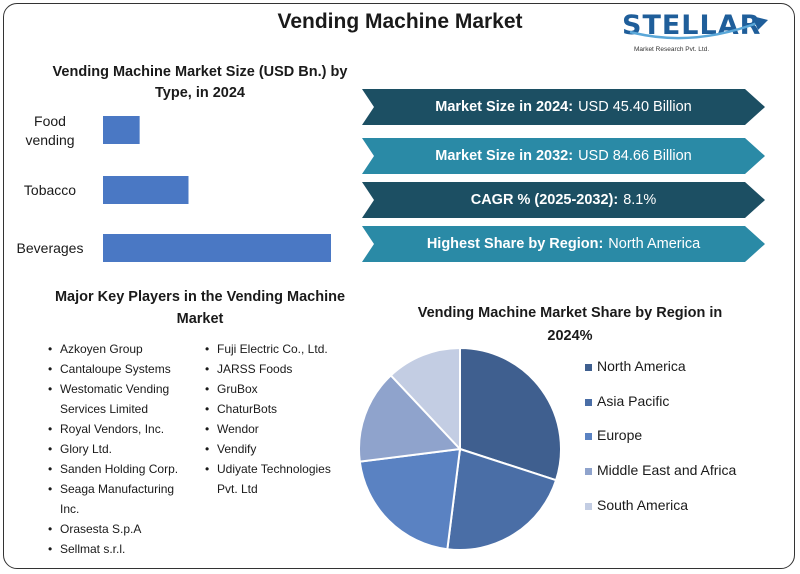 Image resolution: width=800 pixels, height=574 pixels. I want to click on key-player-item: Sellmat s.r.l., so click(113, 549).